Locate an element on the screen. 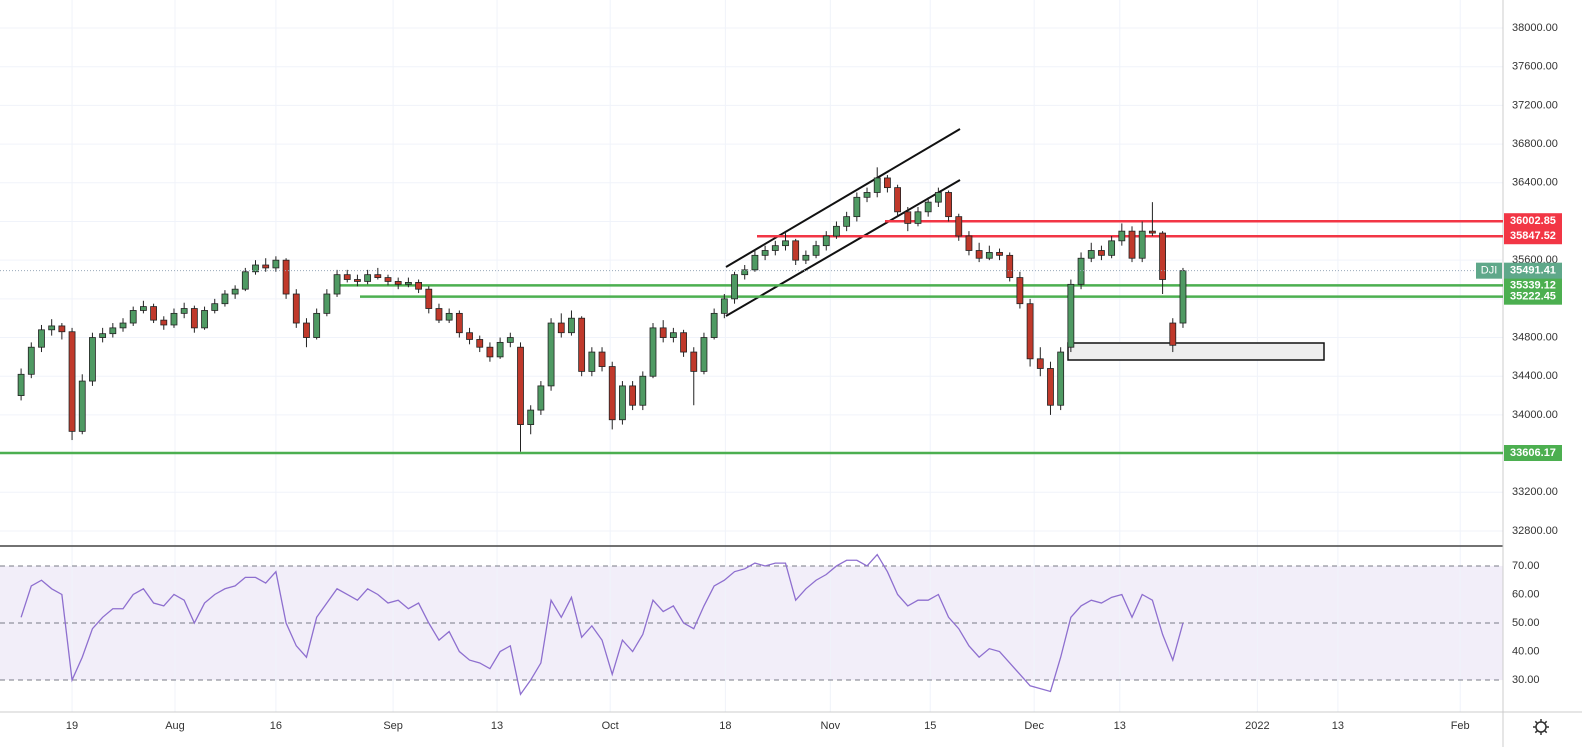 Image resolution: width=1582 pixels, height=747 pixels. level-label: 35847.52 is located at coordinates (1533, 236).